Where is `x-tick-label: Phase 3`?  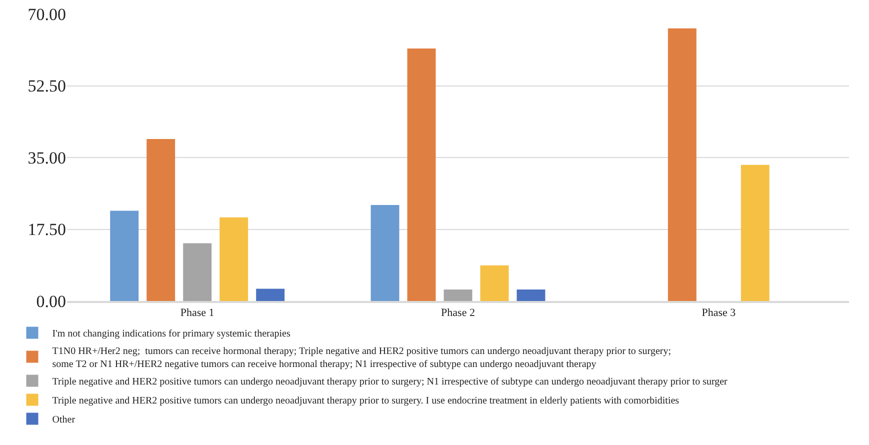
x-tick-label: Phase 3 is located at coordinates (719, 313).